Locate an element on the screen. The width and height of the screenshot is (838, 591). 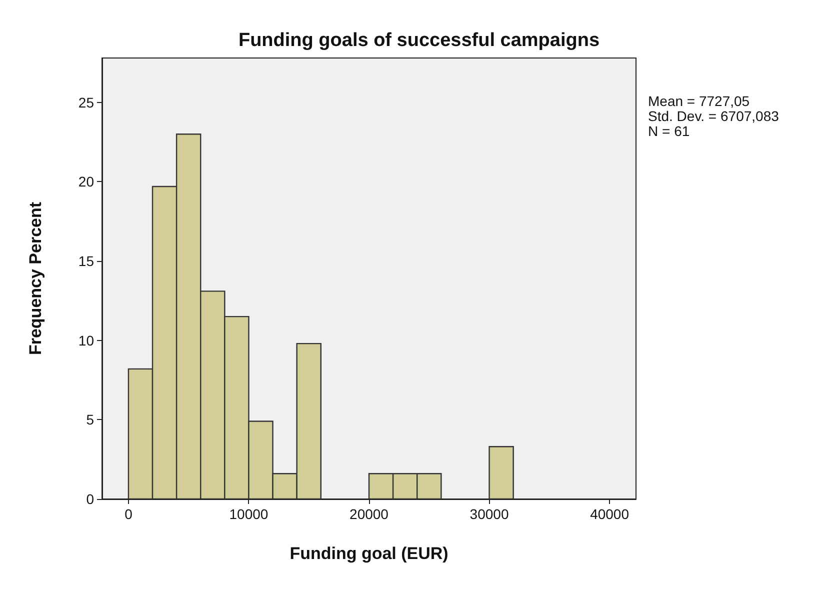
y-tick-label: 20 is located at coordinates (86, 182).